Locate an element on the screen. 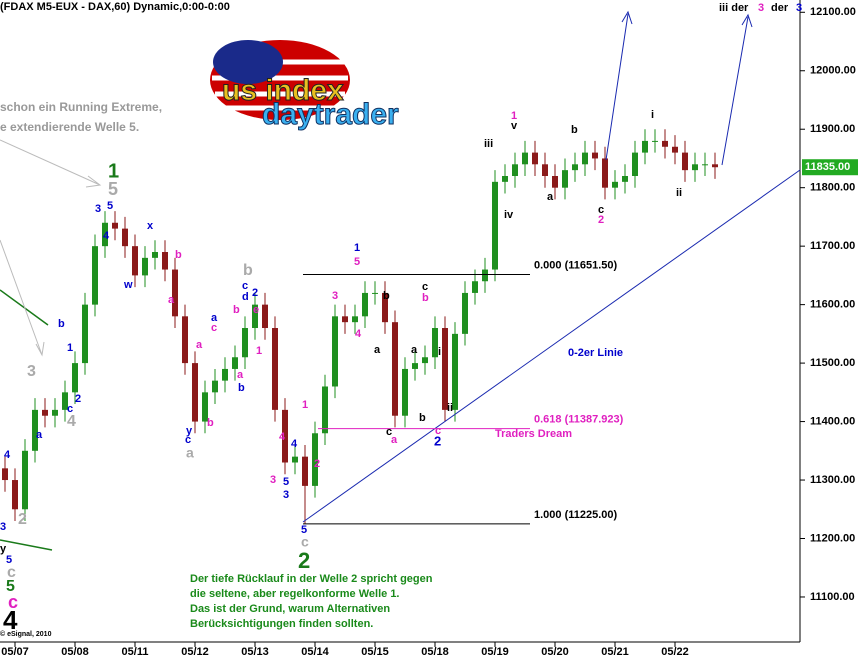 This screenshot has height=662, width=858. x-tick-label: 05/20 is located at coordinates (555, 652).